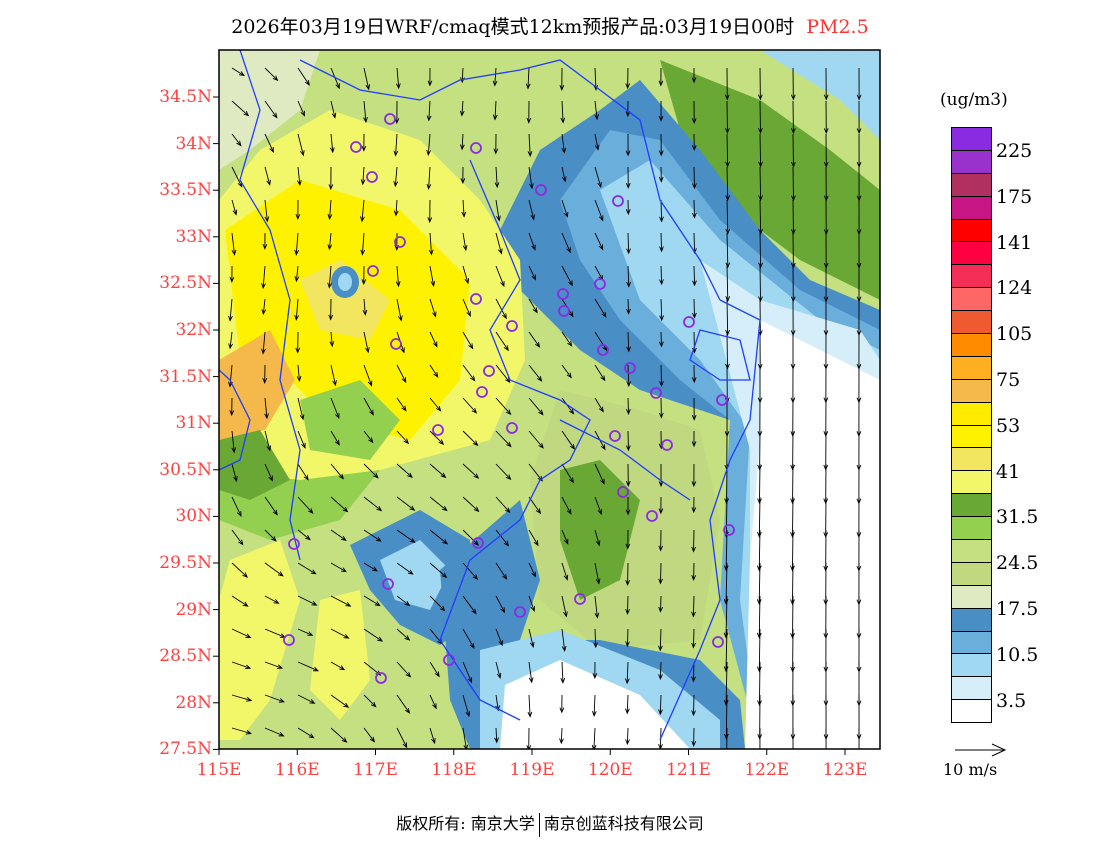 The image size is (1100, 850). What do you see at coordinates (1008, 471) in the screenshot?
I see `legend-label: 41` at bounding box center [1008, 471].